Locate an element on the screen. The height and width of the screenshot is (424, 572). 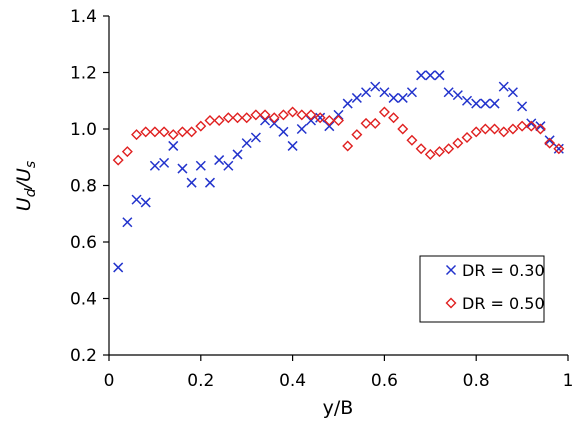
y-axis-title-part: / is located at coordinates (24, 184).